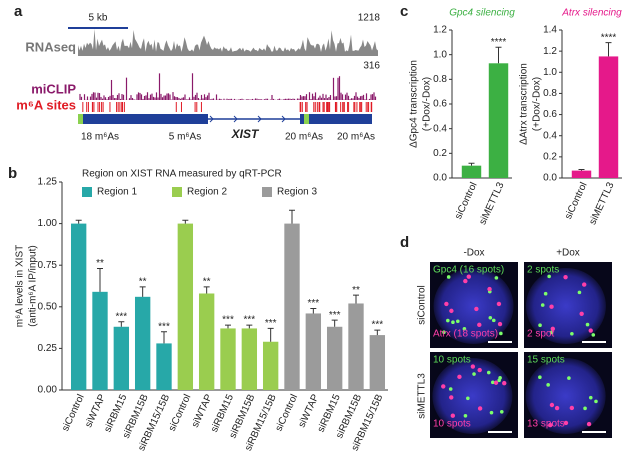 The image size is (635, 456). I want to click on track-max: 316, so click(371, 66).